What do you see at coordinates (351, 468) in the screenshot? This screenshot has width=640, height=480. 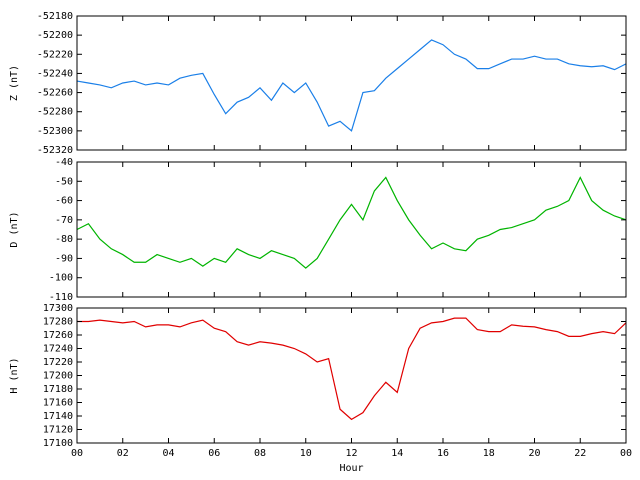 I see `x-axis-label: Hour` at bounding box center [351, 468].